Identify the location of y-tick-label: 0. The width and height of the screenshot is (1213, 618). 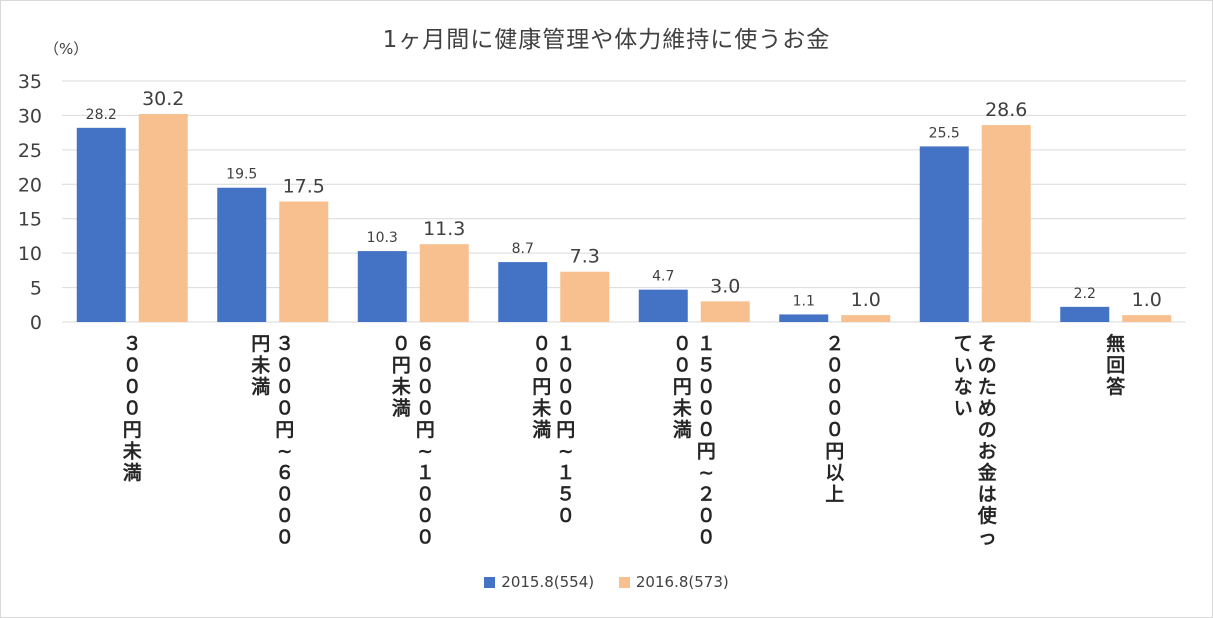
(36, 323).